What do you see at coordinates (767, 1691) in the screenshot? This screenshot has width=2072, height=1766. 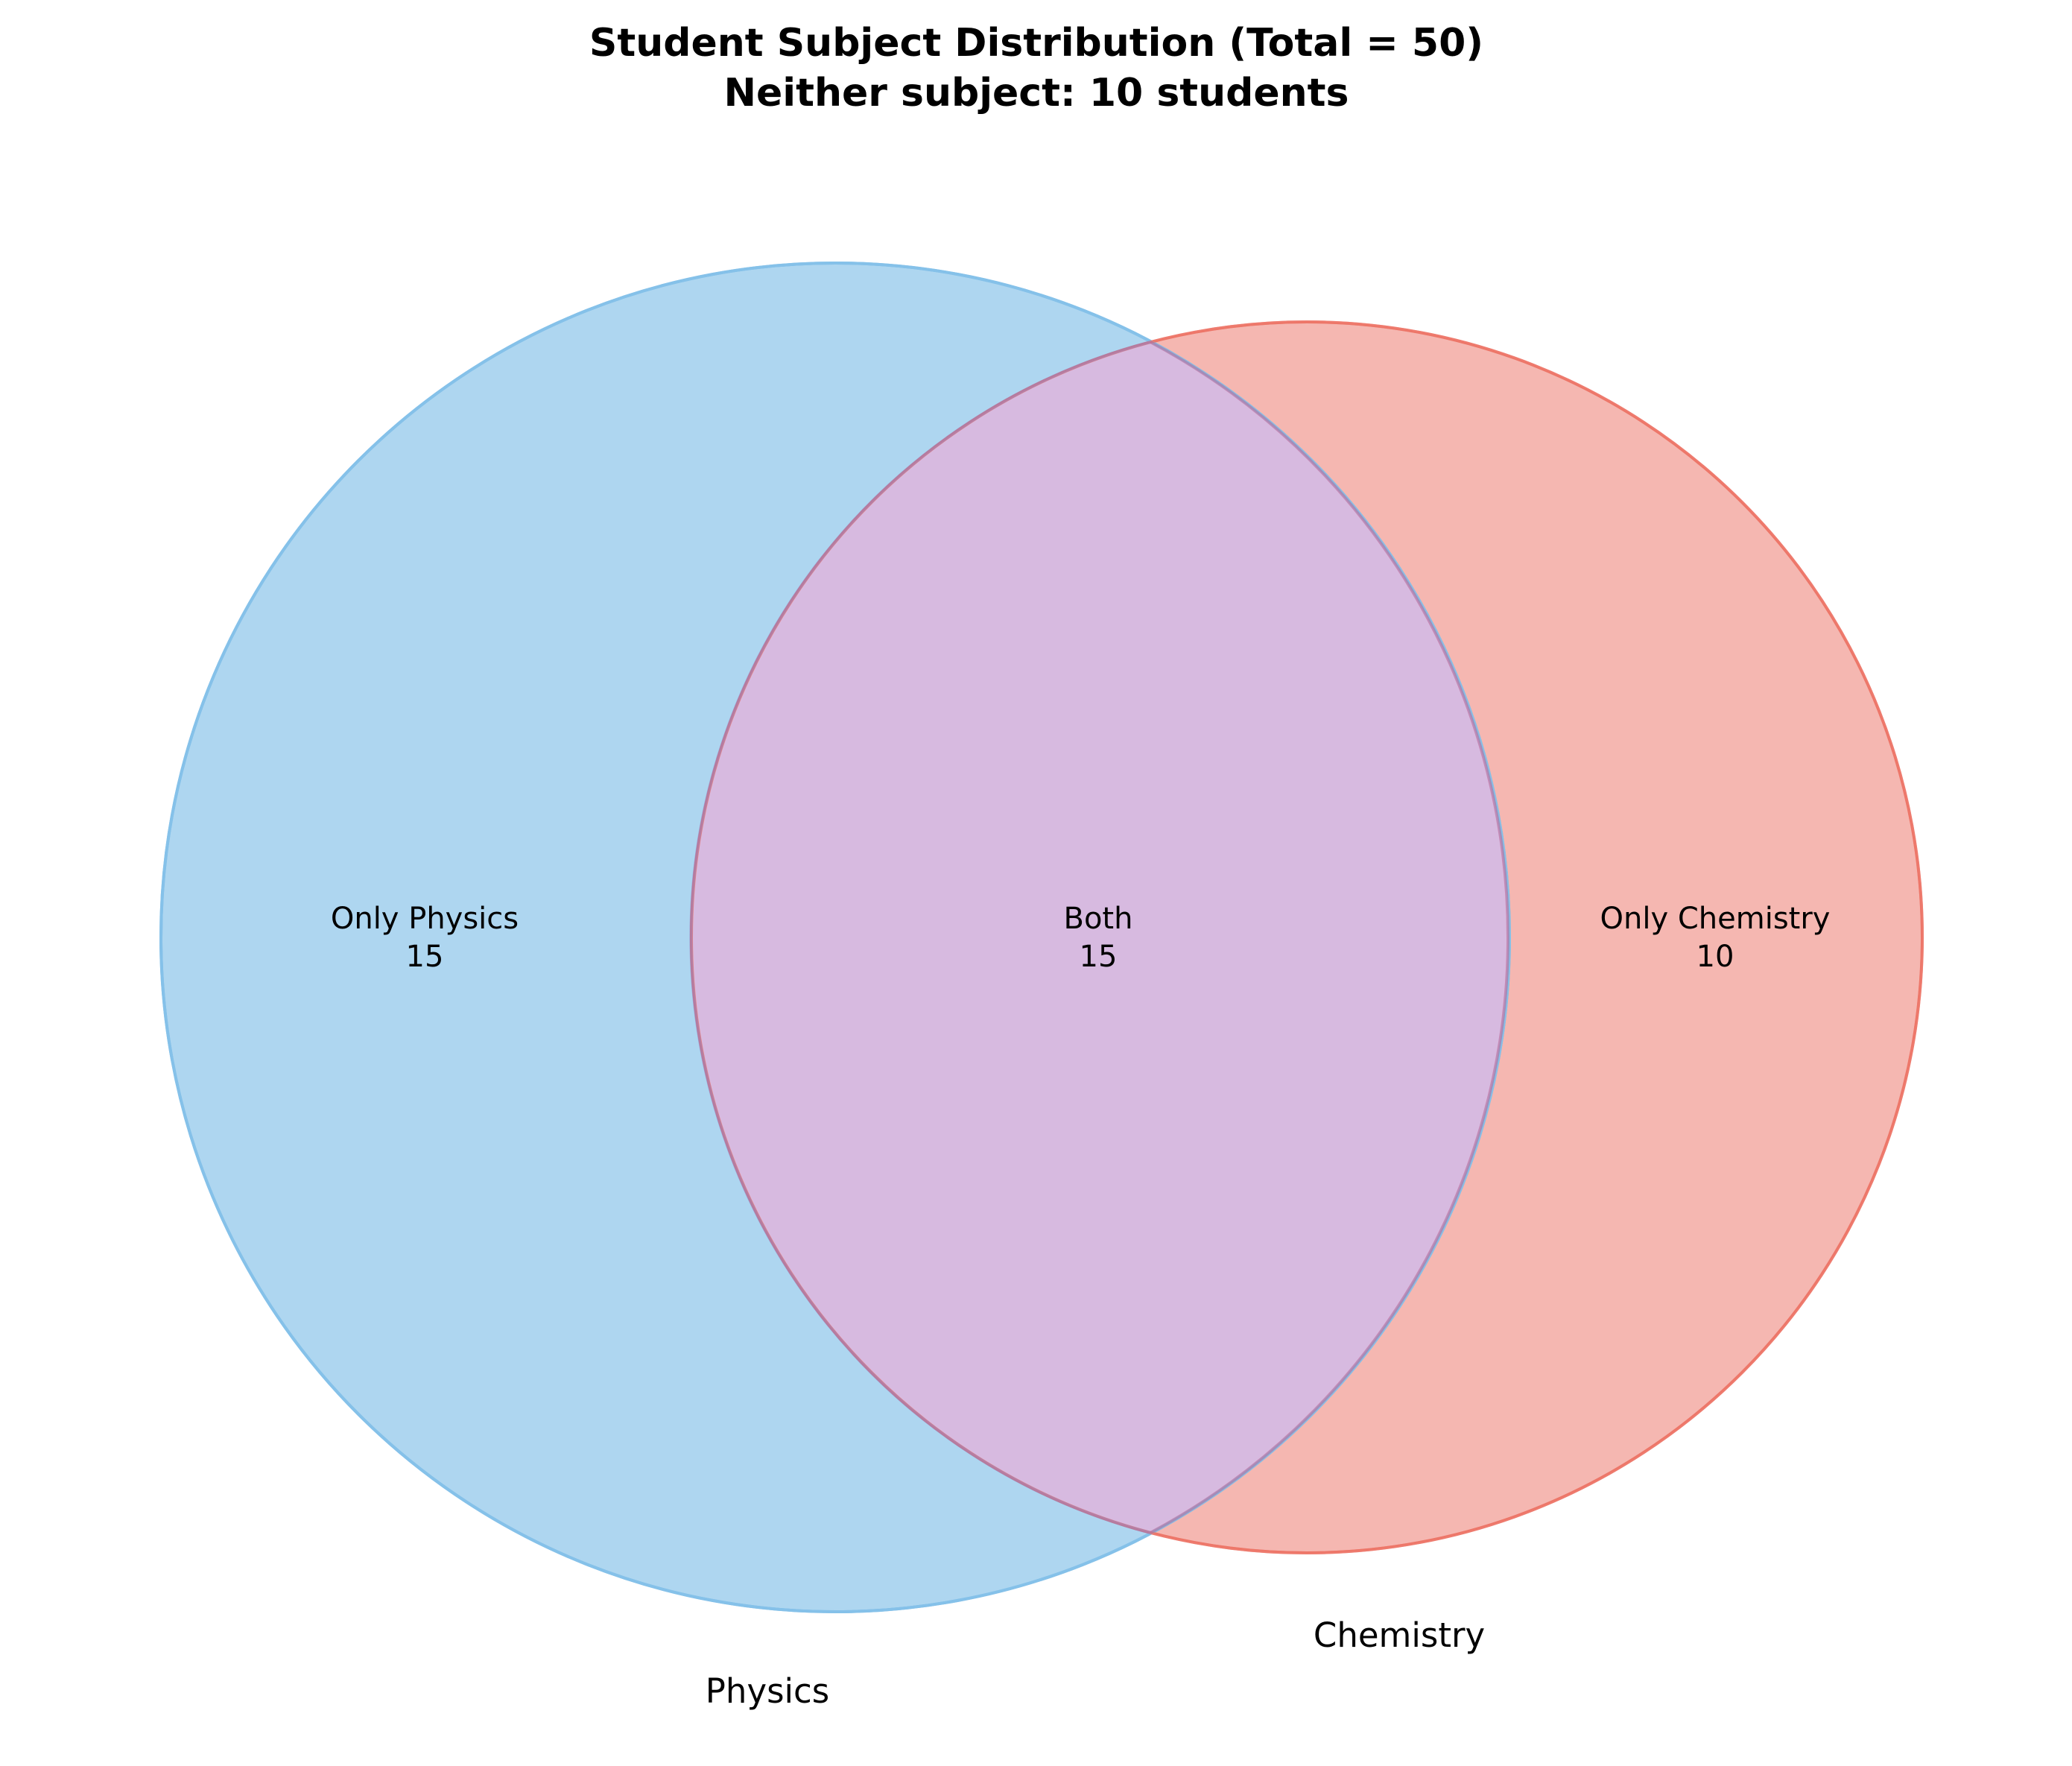 I see `physics-set-label: Physics` at bounding box center [767, 1691].